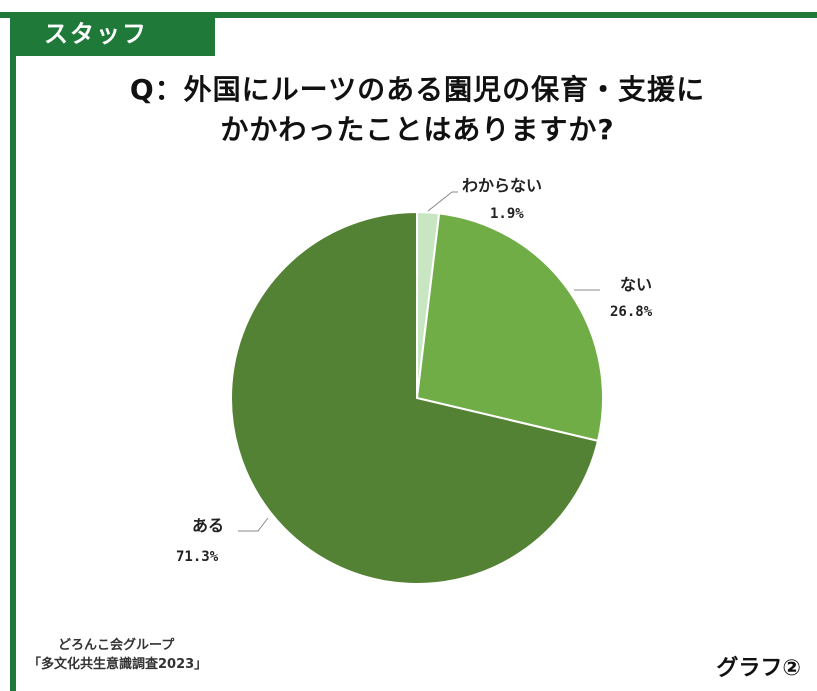 The image size is (817, 691). Describe the element at coordinates (112, 34) in the screenshot. I see `audience-tab: スタッフ` at that location.